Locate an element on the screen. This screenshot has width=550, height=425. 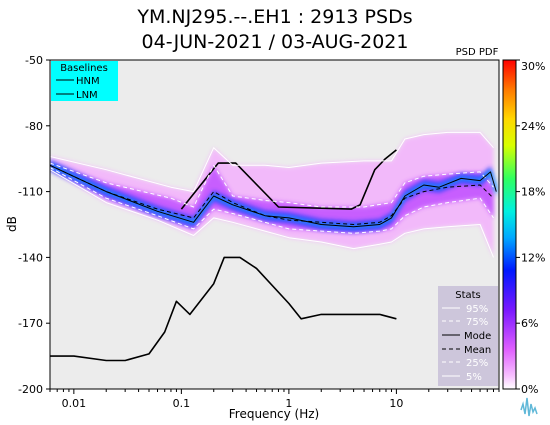
series-line-25pct is located at coordinates (272, 200).